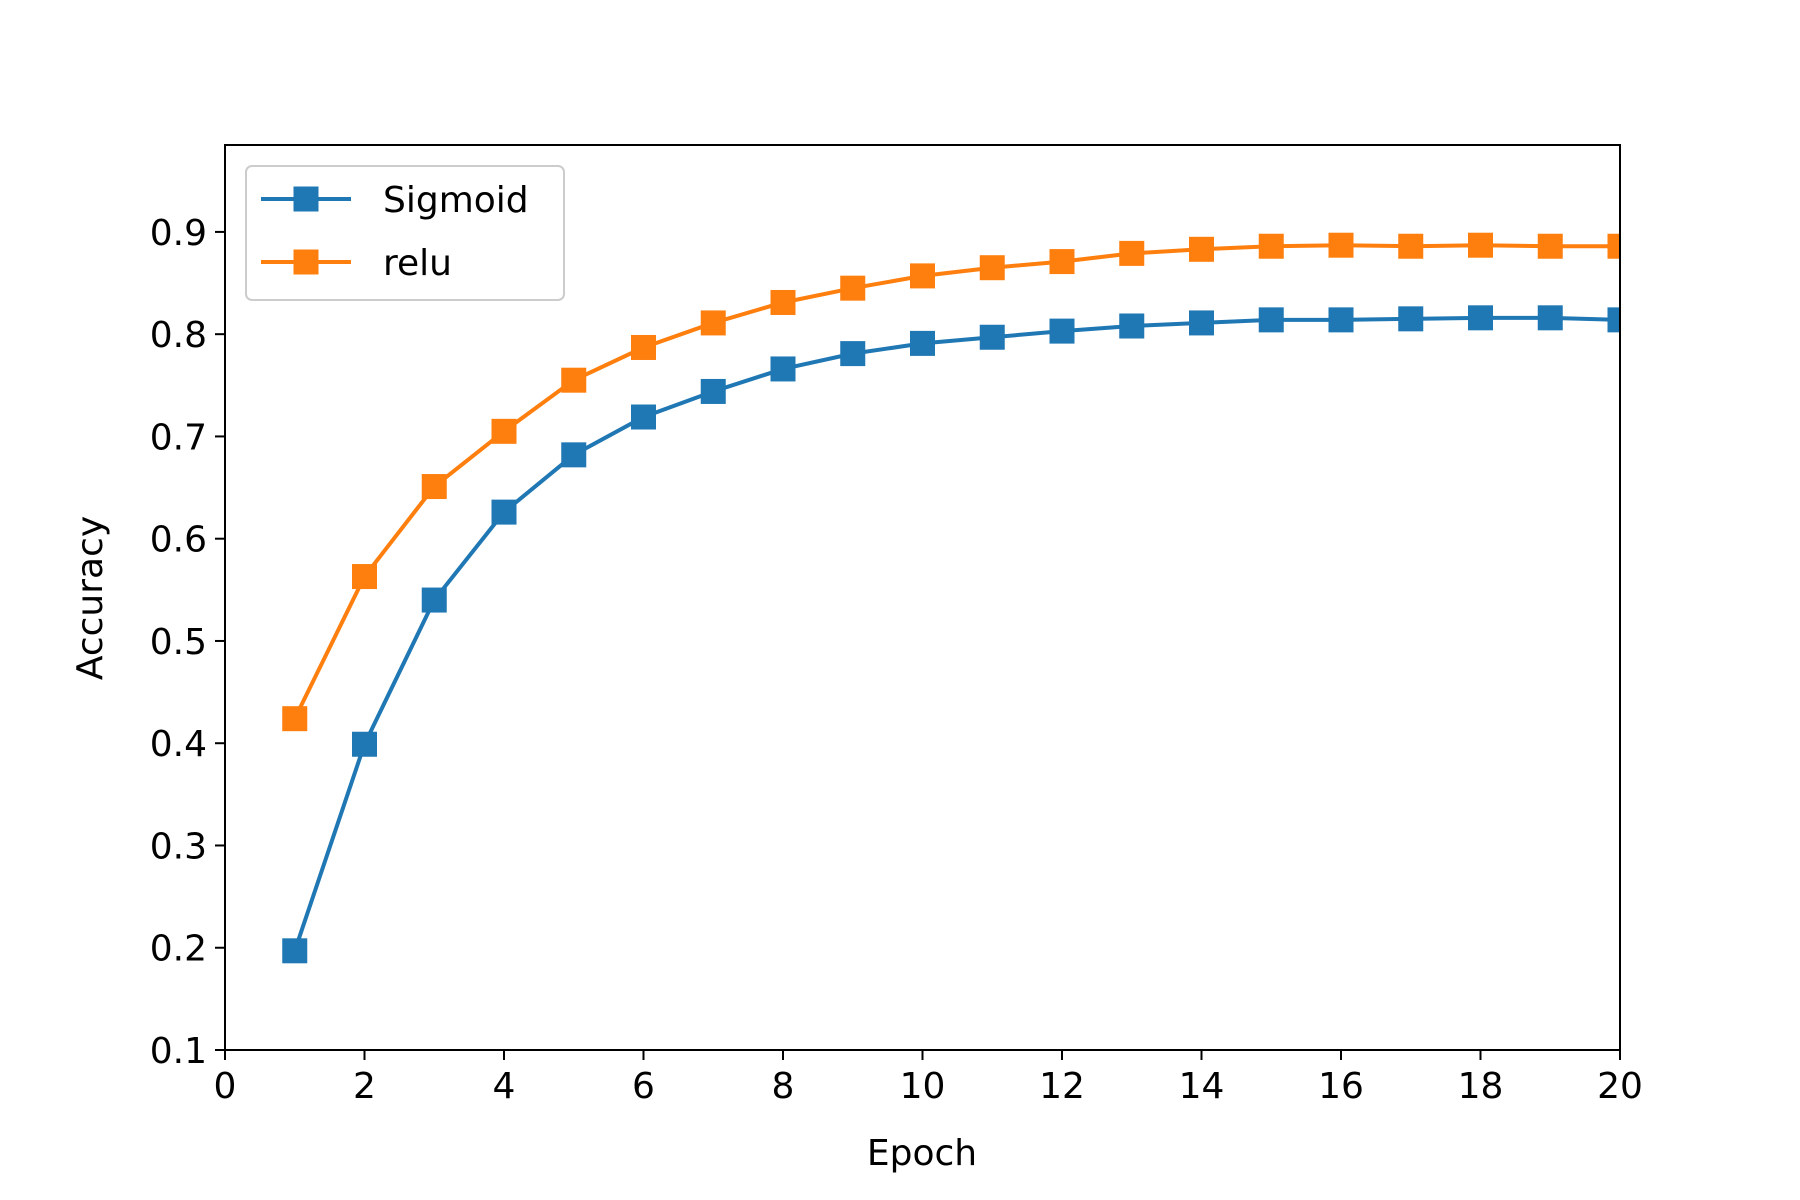 The height and width of the screenshot is (1200, 1800). What do you see at coordinates (178, 949) in the screenshot?
I see `y-tick-label: 0.2` at bounding box center [178, 949].